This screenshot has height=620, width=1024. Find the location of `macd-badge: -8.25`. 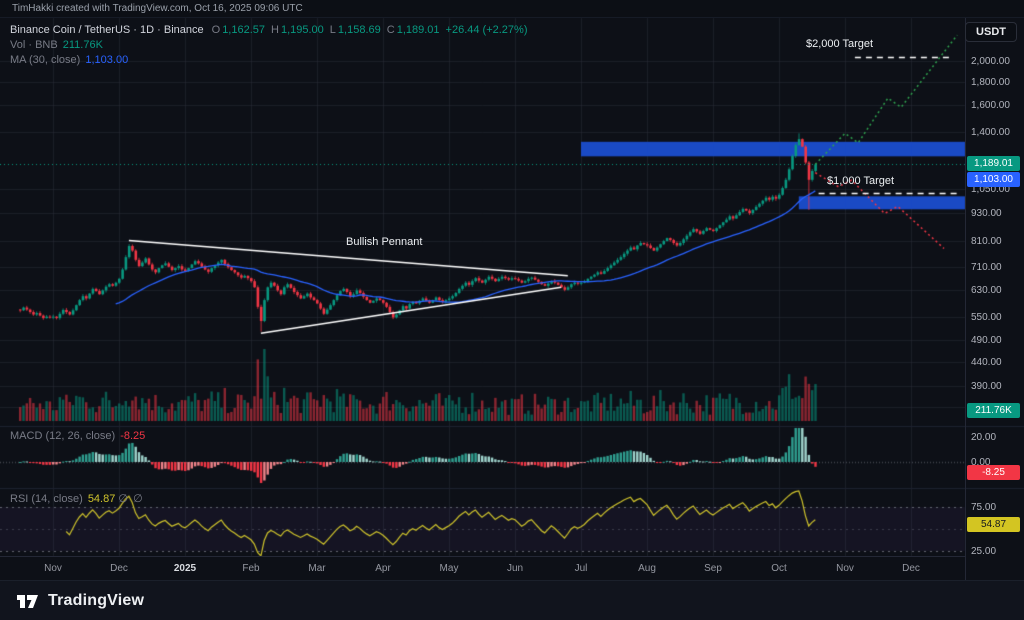

macd-badge: -8.25 is located at coordinates (993, 473).